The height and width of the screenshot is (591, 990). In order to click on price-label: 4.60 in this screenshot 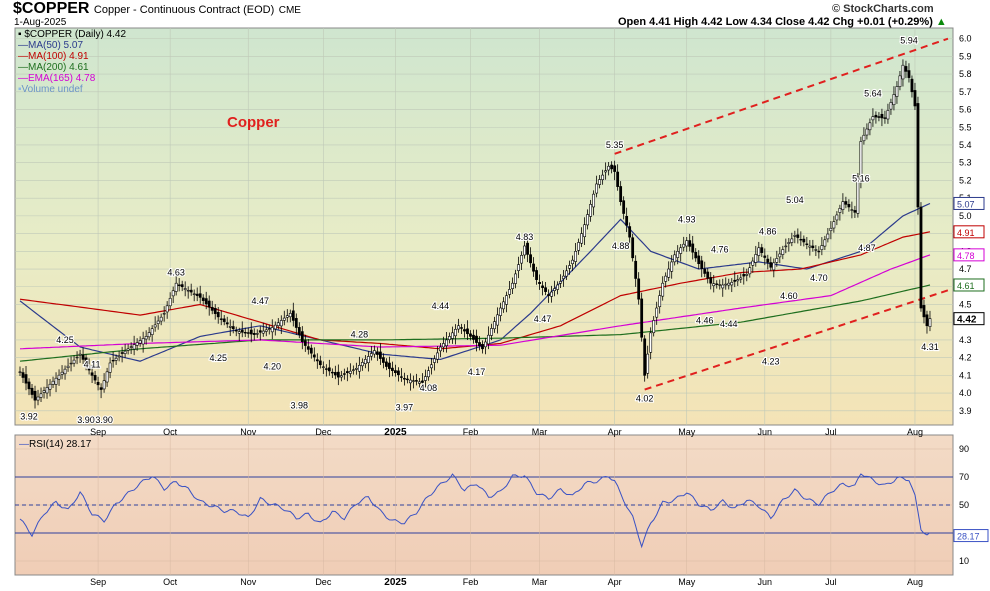, I will do `click(789, 296)`.